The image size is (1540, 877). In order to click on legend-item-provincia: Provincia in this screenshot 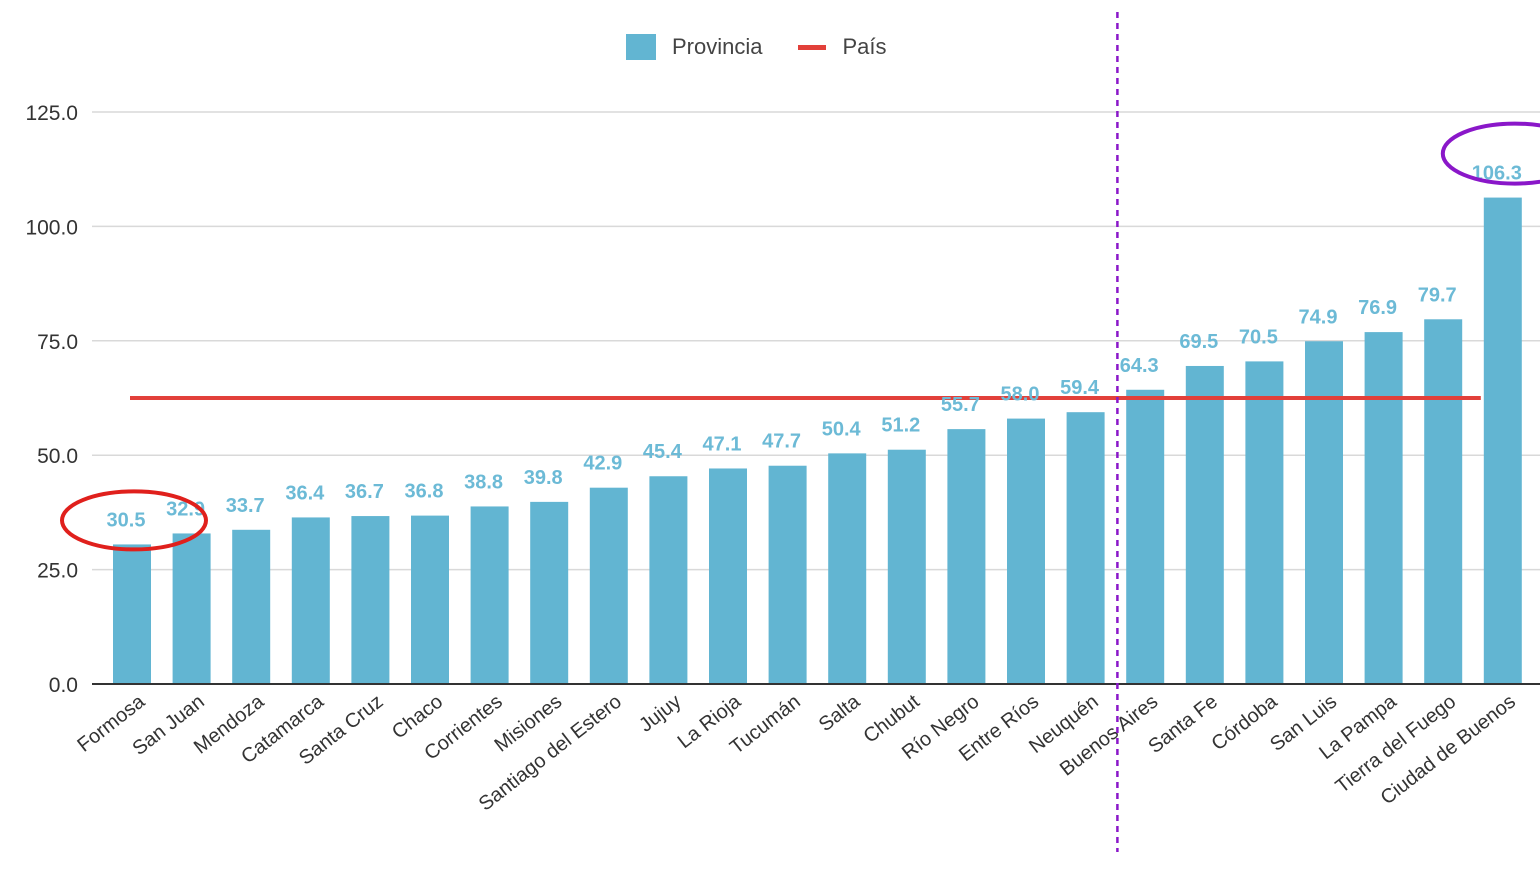, I will do `click(694, 47)`.